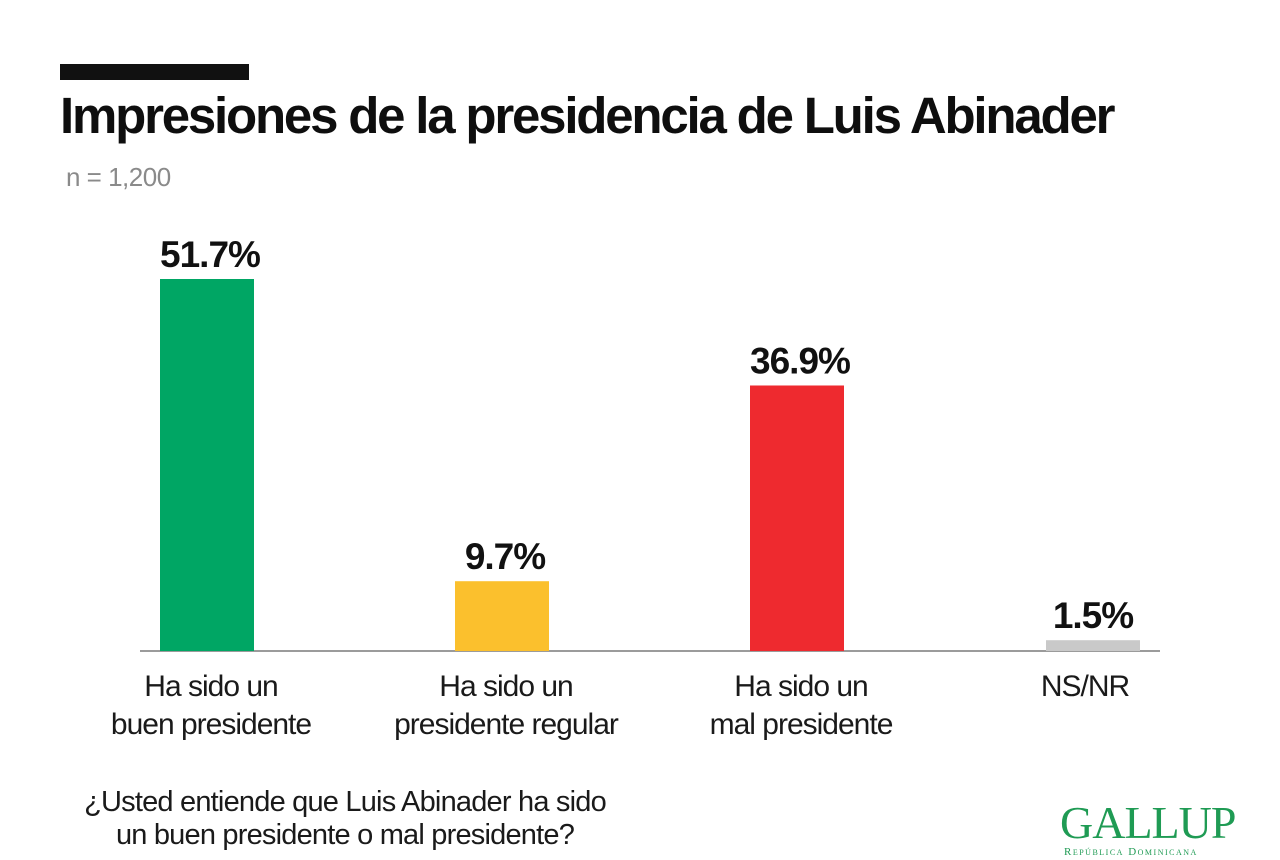 This screenshot has height=860, width=1280. What do you see at coordinates (211, 706) in the screenshot?
I see `category-label-1: Ha sido un buen presidente` at bounding box center [211, 706].